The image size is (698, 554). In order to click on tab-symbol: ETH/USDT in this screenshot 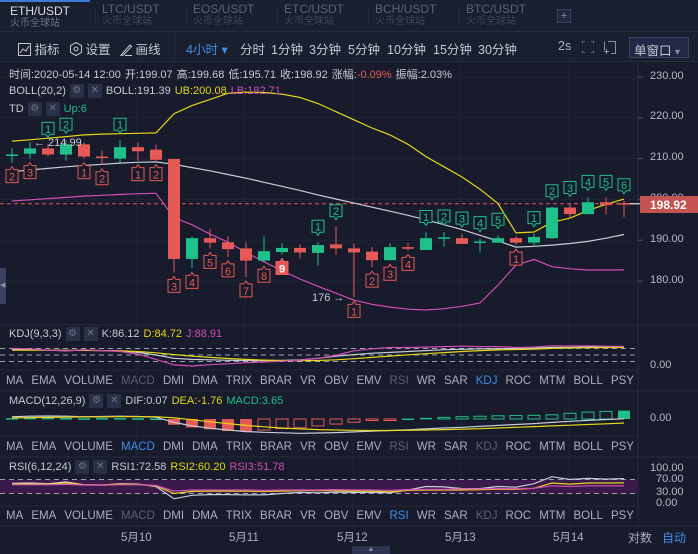, I will do `click(40, 11)`.